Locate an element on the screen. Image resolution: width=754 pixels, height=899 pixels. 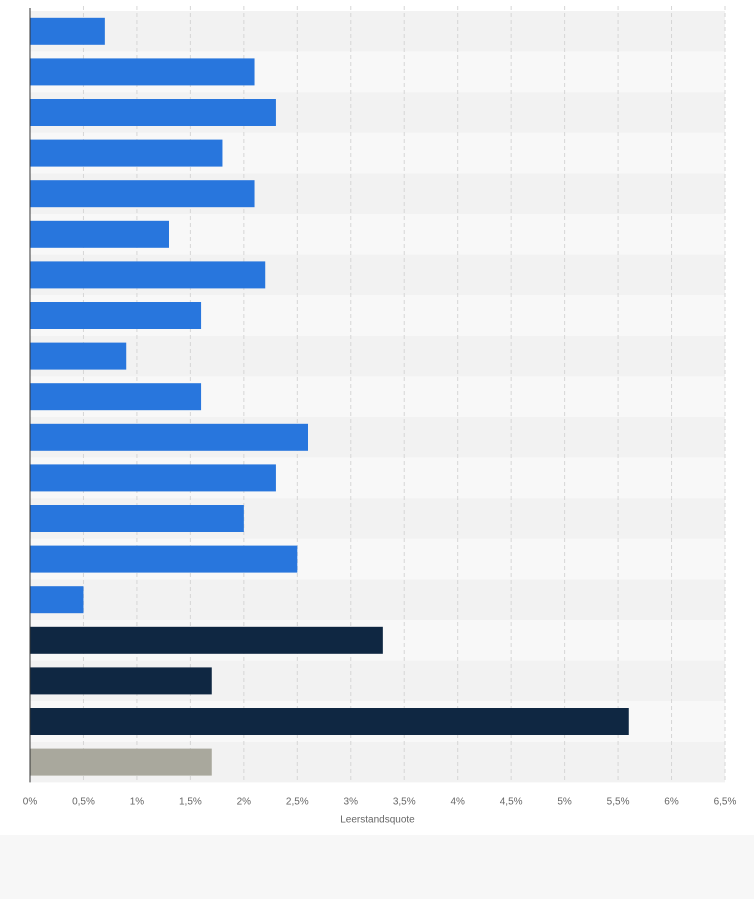
x-tick-label: 0% is located at coordinates (30, 801).